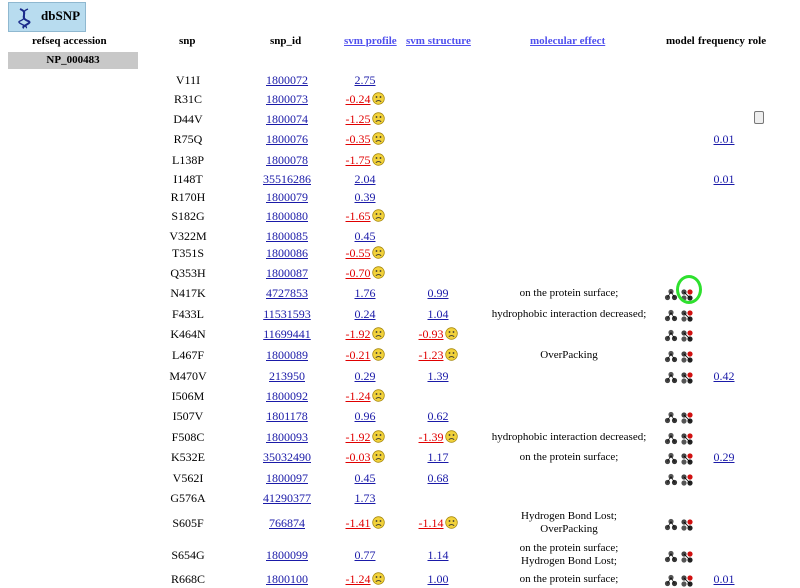  What do you see at coordinates (358, 437) in the screenshot?
I see `svm-profile-value: -1.92` at bounding box center [358, 437].